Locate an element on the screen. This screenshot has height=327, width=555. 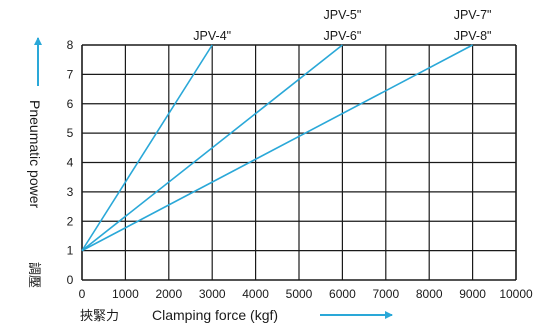
y-tick-label: 1 is located at coordinates (70, 251).